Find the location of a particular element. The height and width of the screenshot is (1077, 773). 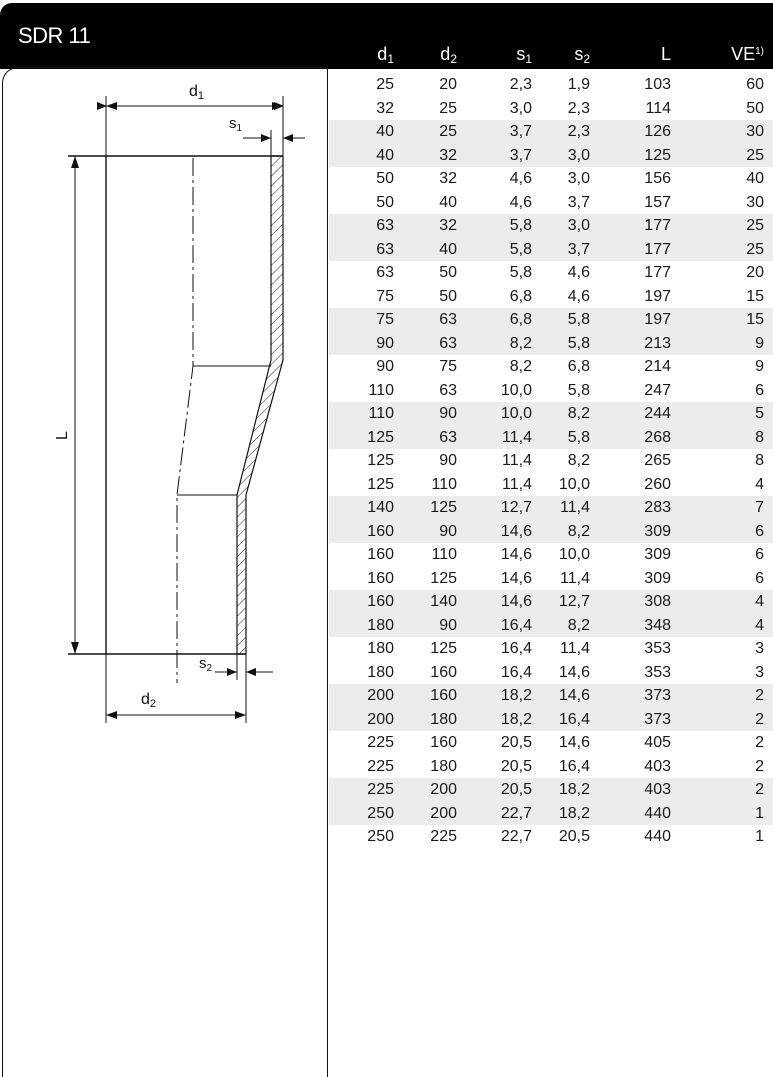

cell-s2: 20,5 is located at coordinates (574, 836).